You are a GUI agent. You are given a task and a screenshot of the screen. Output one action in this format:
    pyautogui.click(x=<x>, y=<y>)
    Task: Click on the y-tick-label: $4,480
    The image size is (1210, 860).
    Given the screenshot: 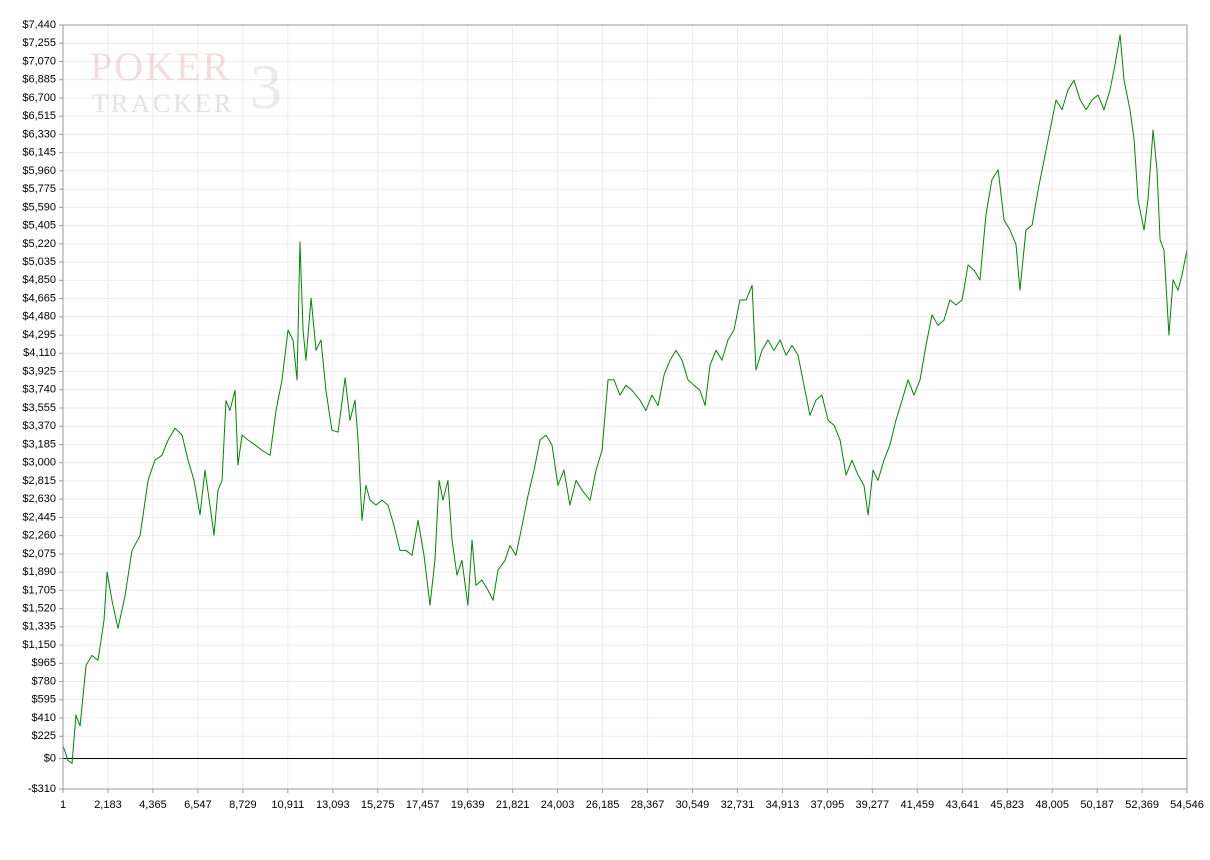 What is the action you would take?
    pyautogui.click(x=39, y=317)
    